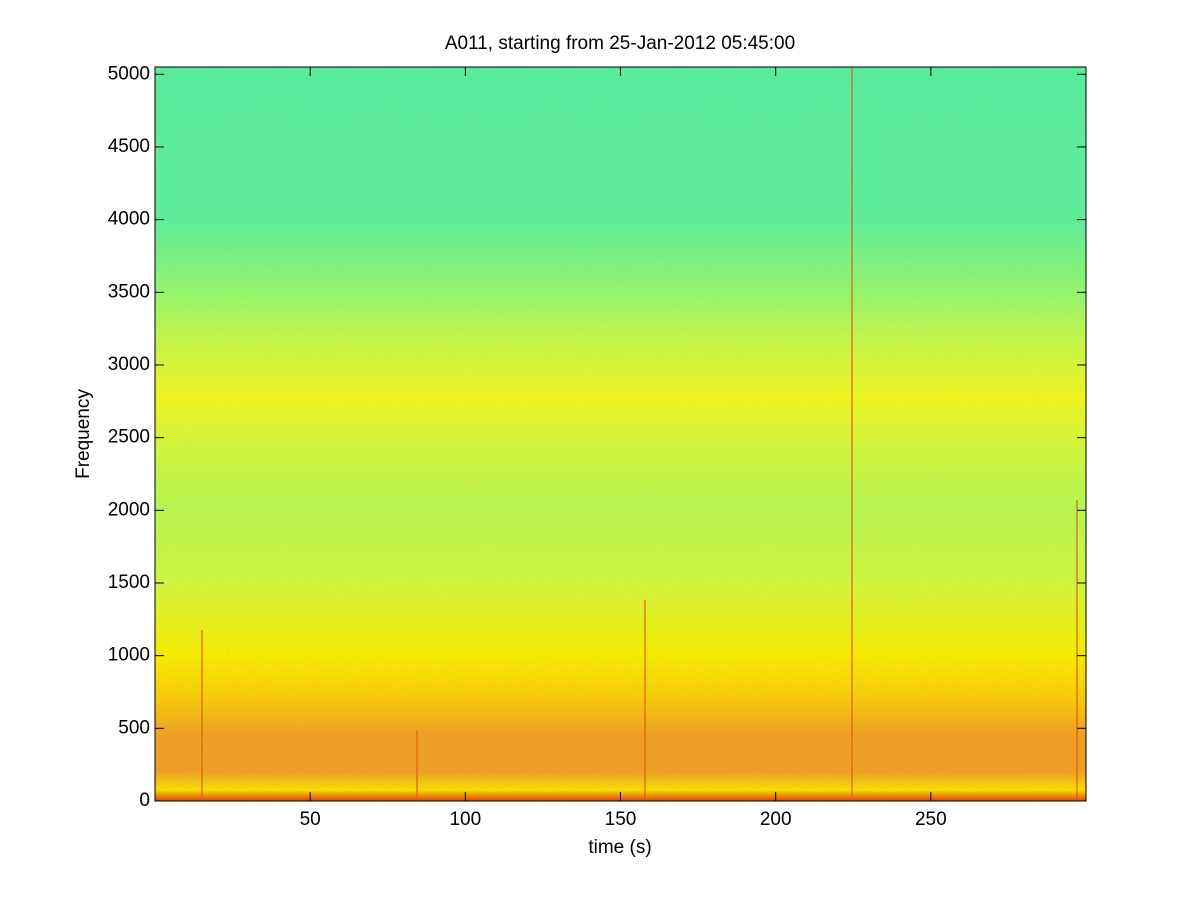  What do you see at coordinates (134, 727) in the screenshot?
I see `y-tick-label: 500` at bounding box center [134, 727].